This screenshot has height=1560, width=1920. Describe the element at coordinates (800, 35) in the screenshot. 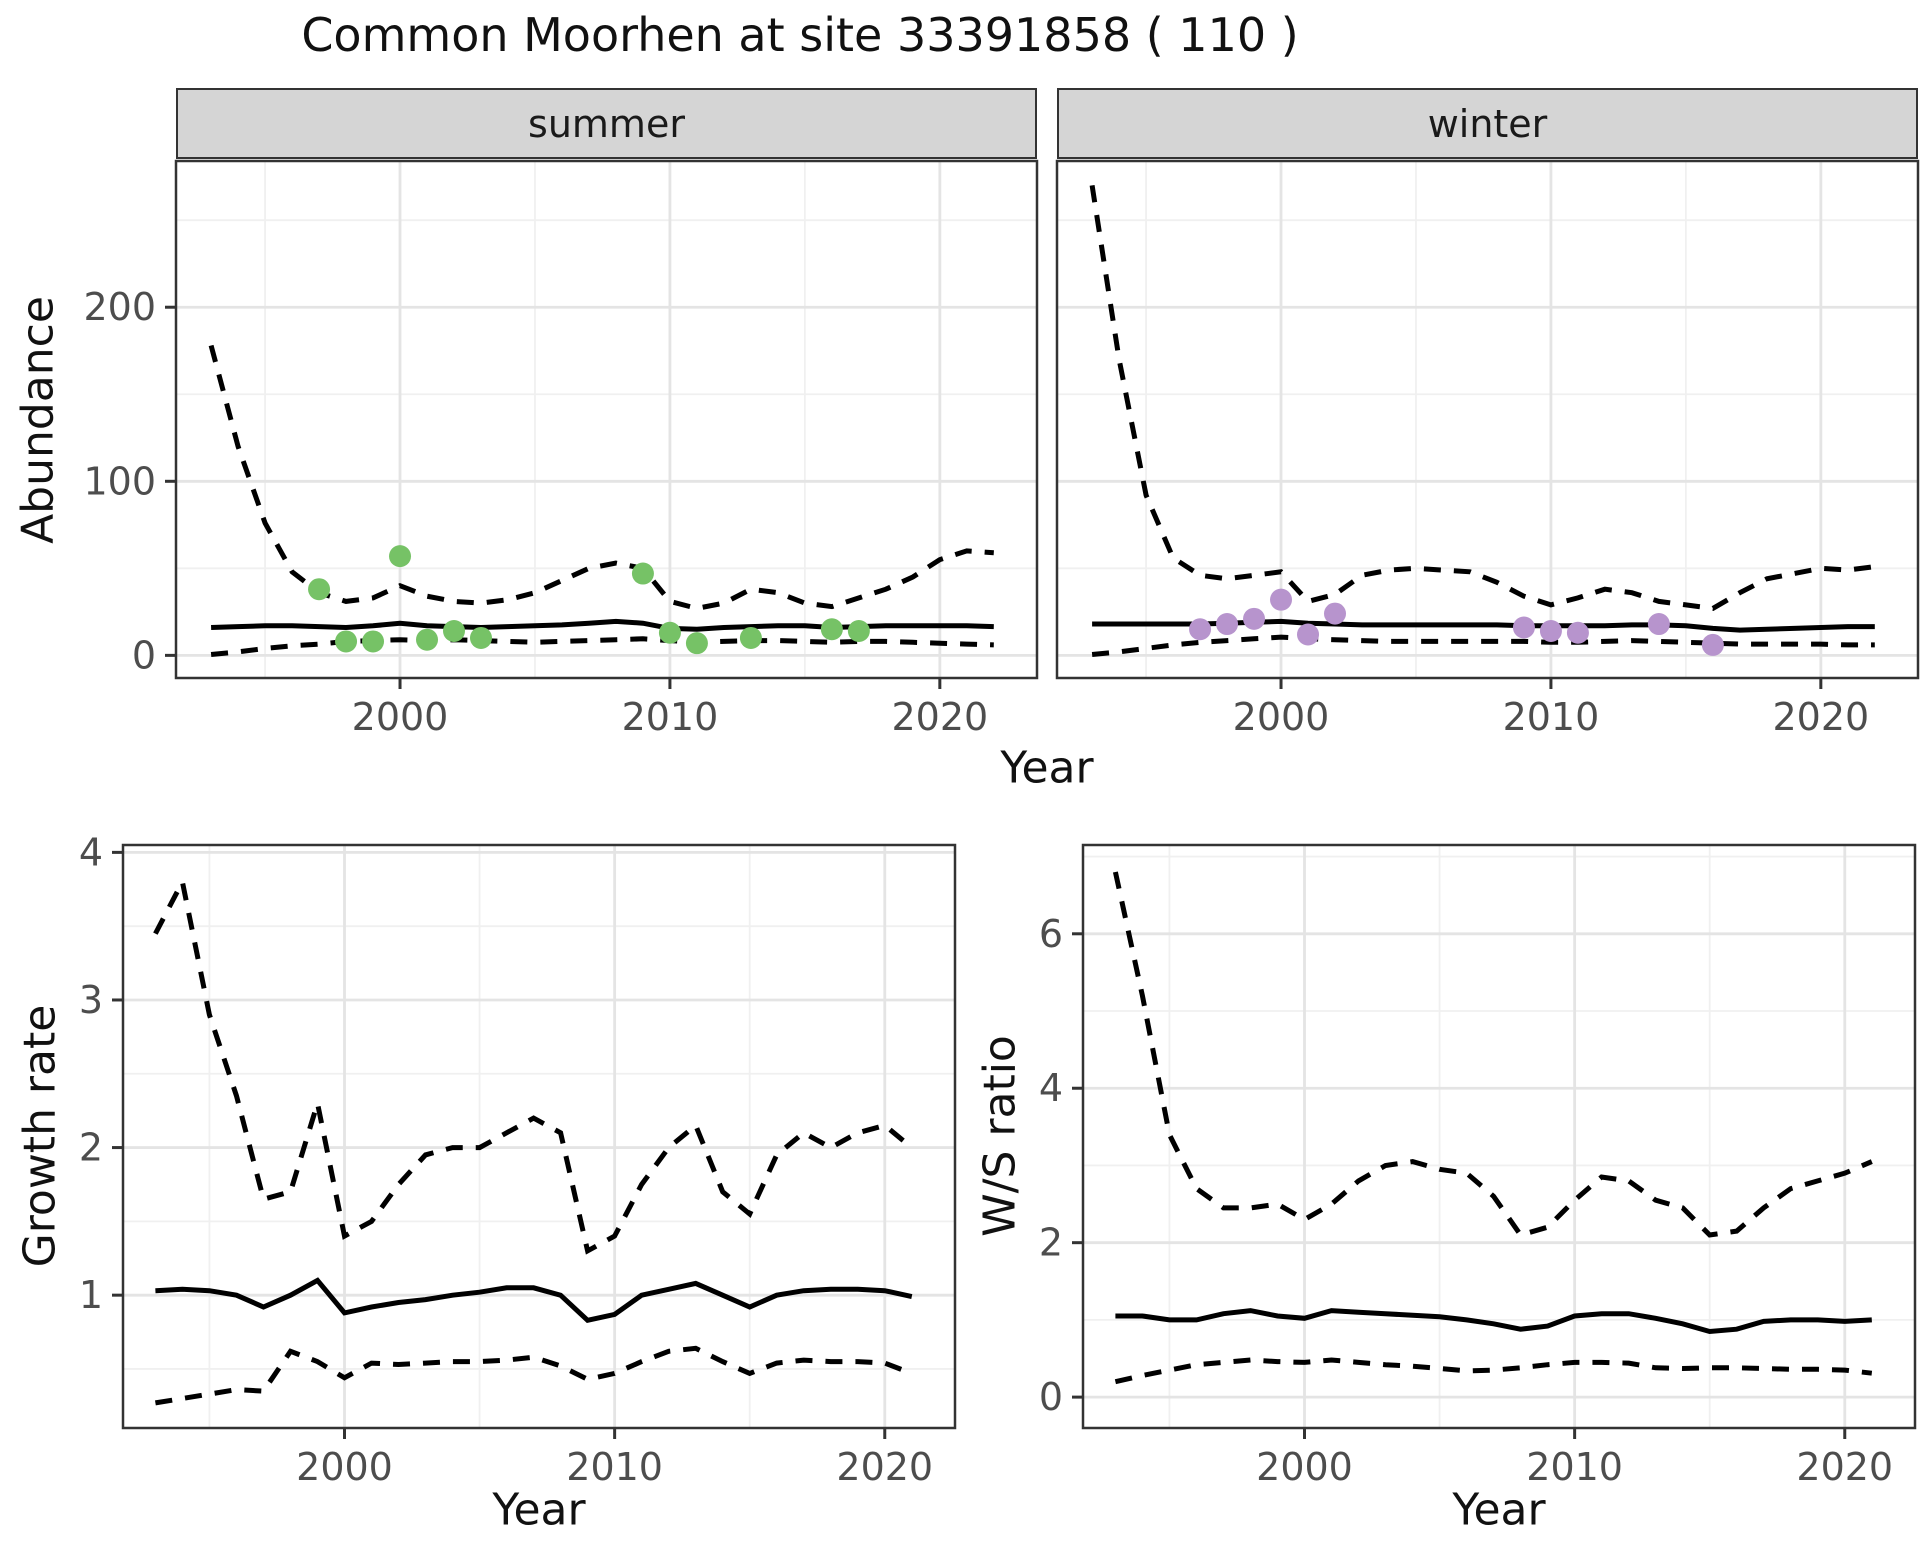

I see `figure-title: Common Moorhen at site 33391858 ( 110 )` at that location.